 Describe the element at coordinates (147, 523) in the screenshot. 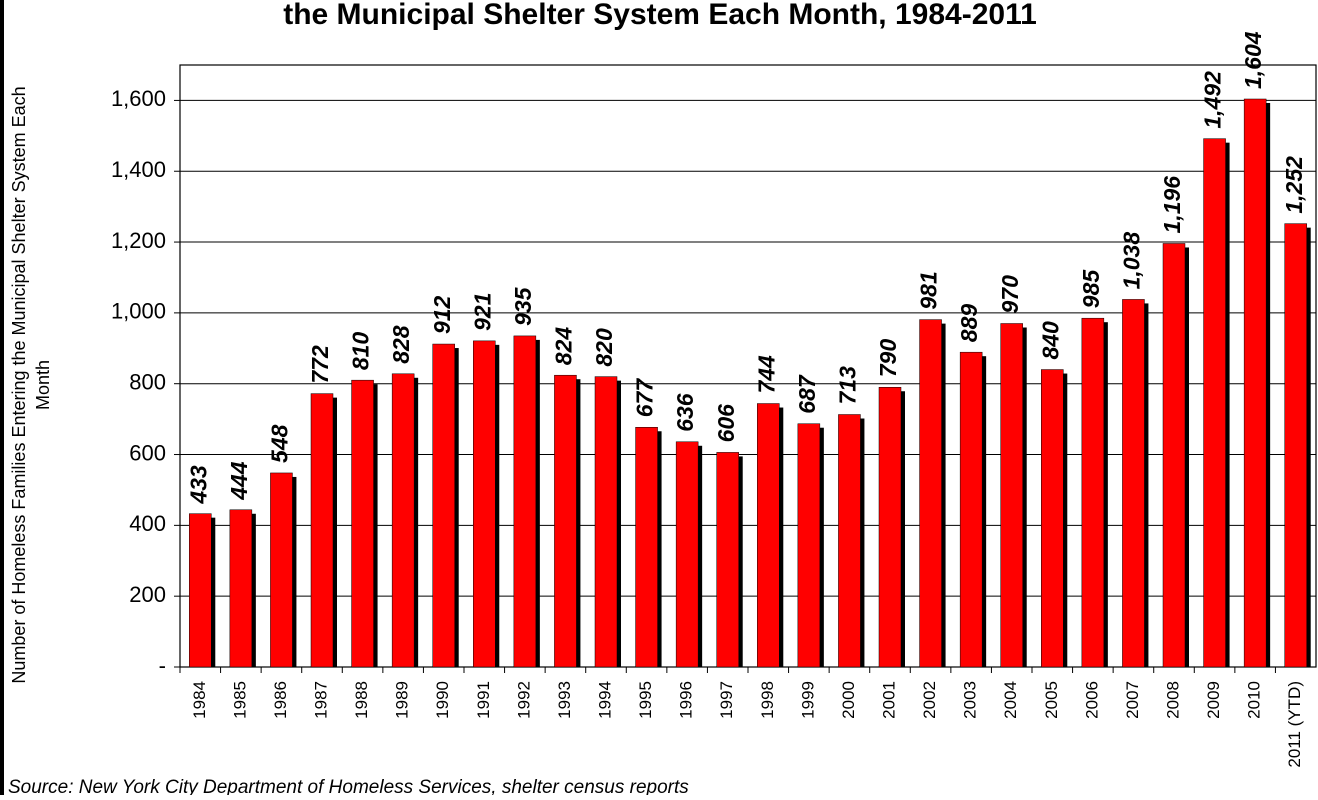

I see `y-tick-label: 400` at that location.